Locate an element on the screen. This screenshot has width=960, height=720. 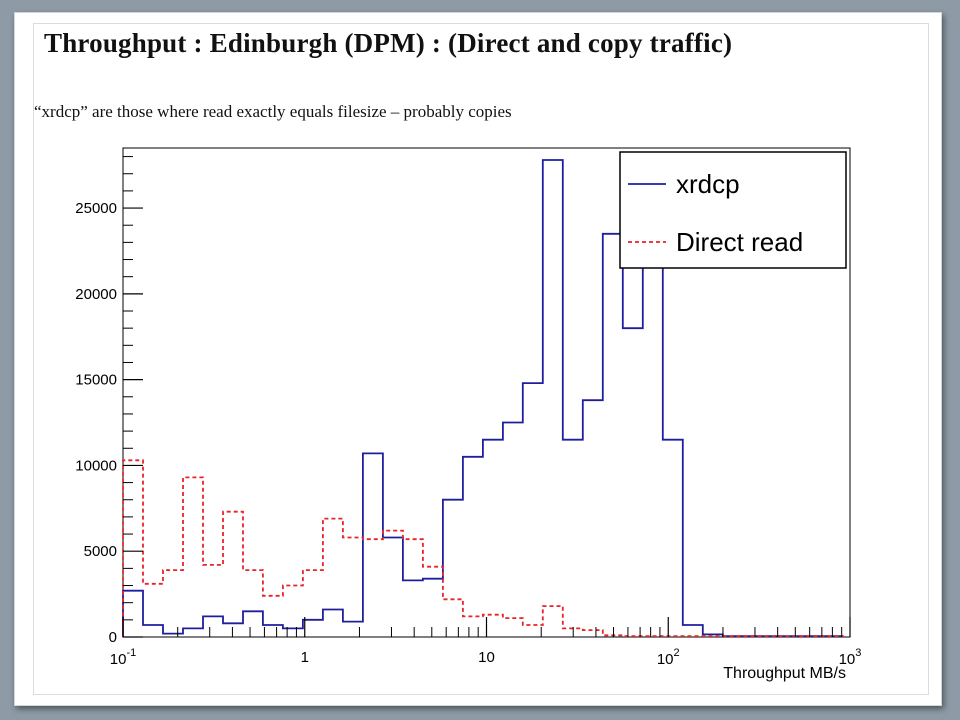
legend: xrdcp Direct read is located at coordinates (733, 210).